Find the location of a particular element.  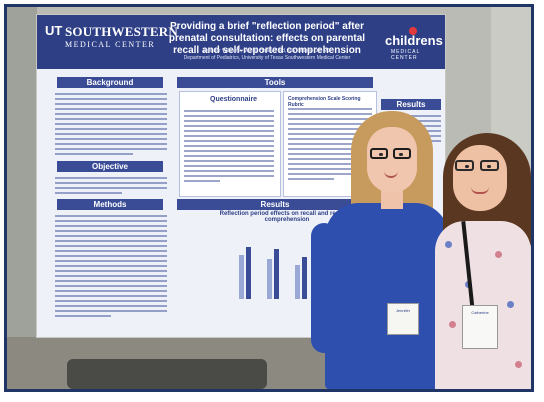

questionnaire-title: Questionnaire is located at coordinates (234, 99).